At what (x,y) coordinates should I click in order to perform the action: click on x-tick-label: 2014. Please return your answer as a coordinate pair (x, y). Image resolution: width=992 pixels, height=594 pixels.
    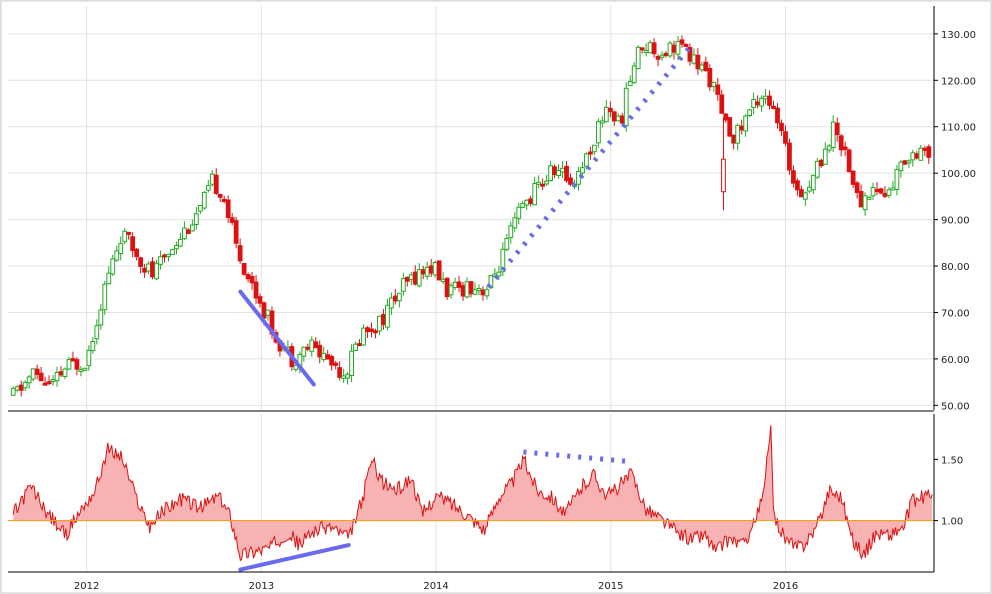
    Looking at the image, I should click on (435, 586).